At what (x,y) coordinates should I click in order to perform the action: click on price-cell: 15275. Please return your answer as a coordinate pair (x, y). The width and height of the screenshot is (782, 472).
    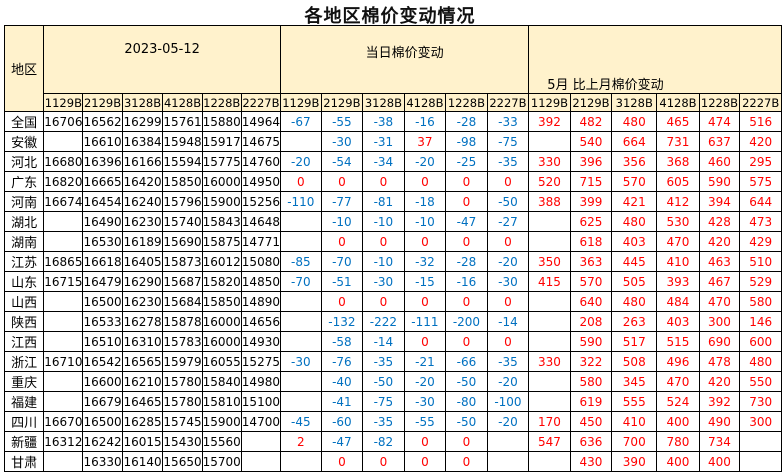
    Looking at the image, I should click on (260, 361).